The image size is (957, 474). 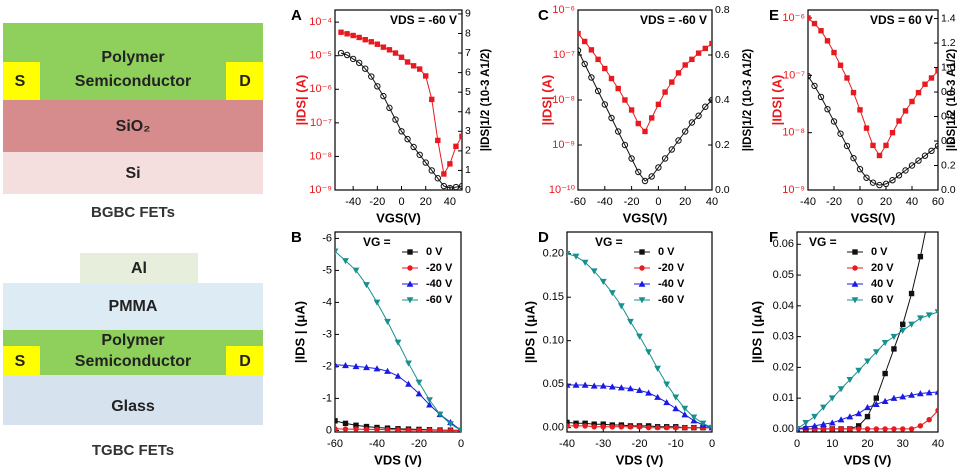 What do you see at coordinates (882, 300) in the screenshot?
I see `legend-label: 60 V` at bounding box center [882, 300].